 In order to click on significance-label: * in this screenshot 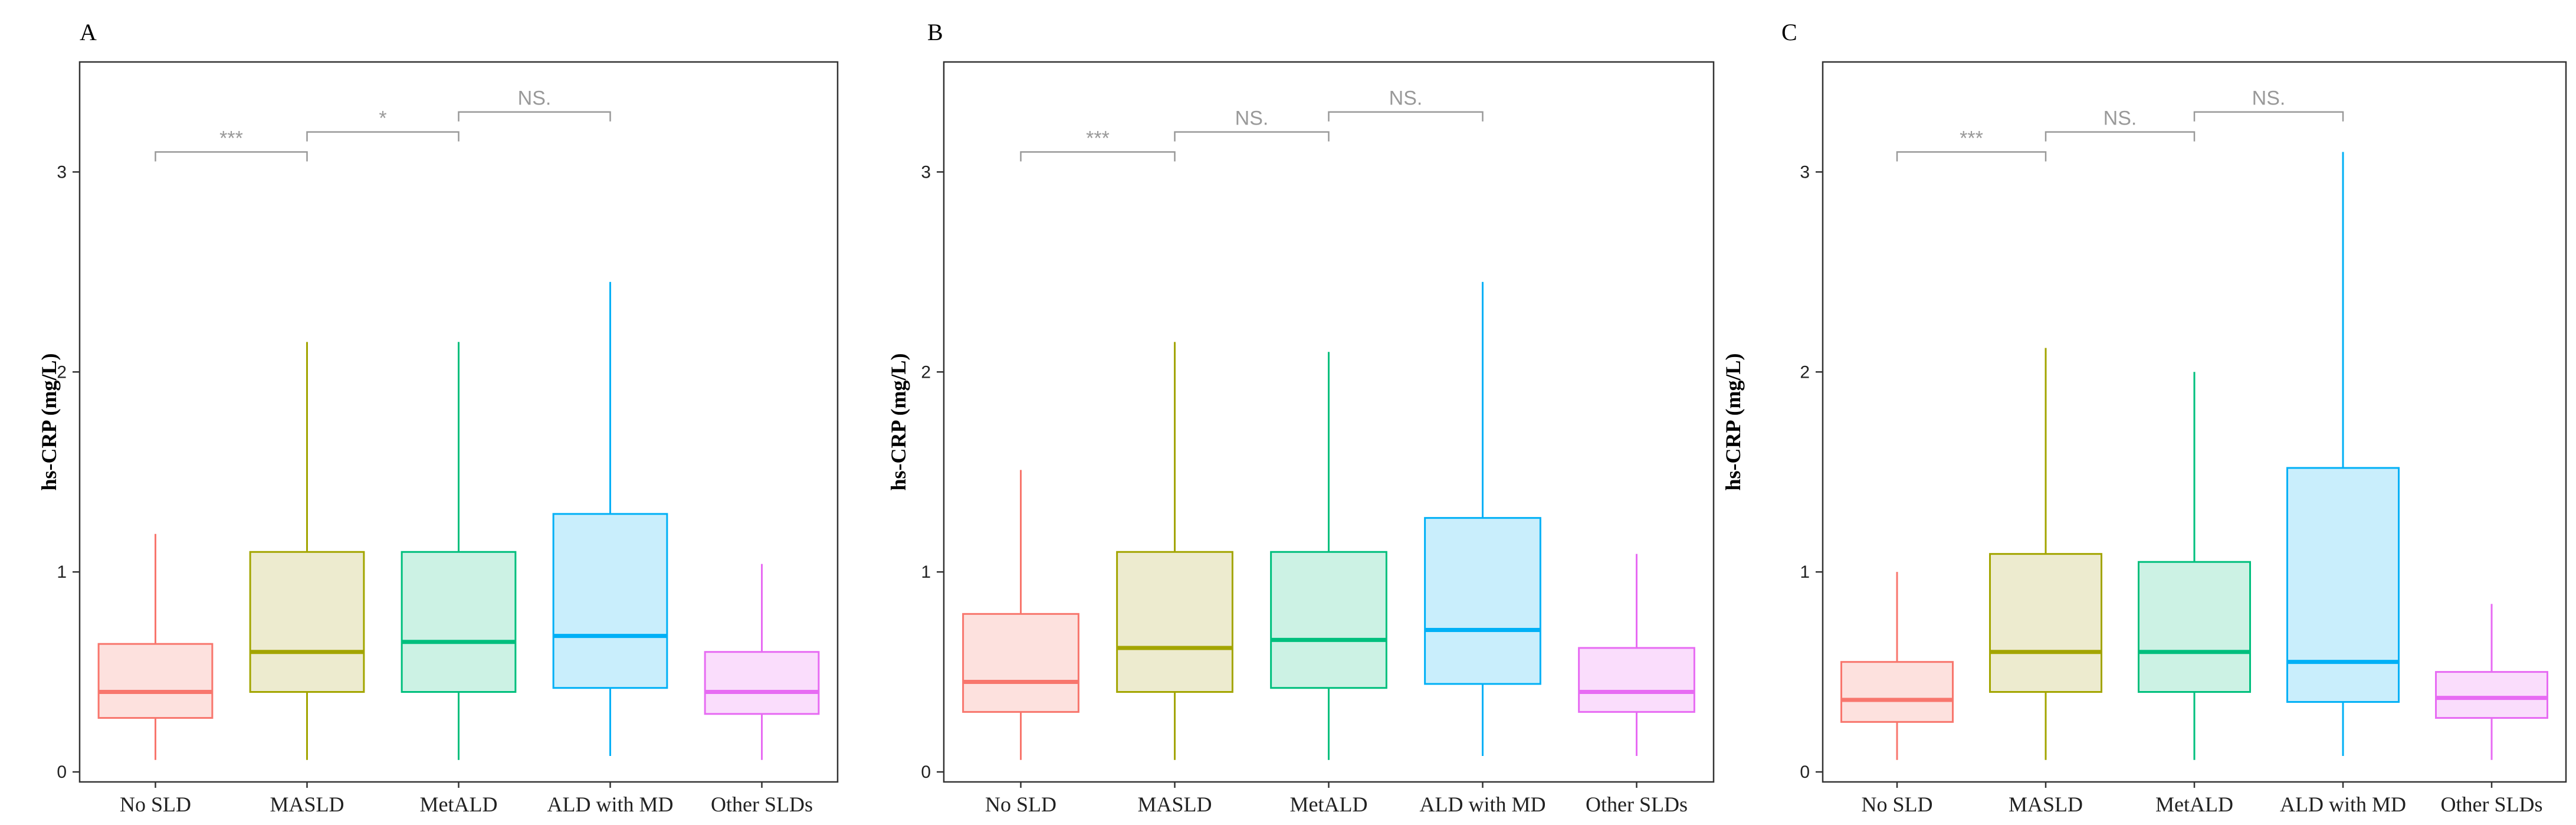, I will do `click(382, 119)`.